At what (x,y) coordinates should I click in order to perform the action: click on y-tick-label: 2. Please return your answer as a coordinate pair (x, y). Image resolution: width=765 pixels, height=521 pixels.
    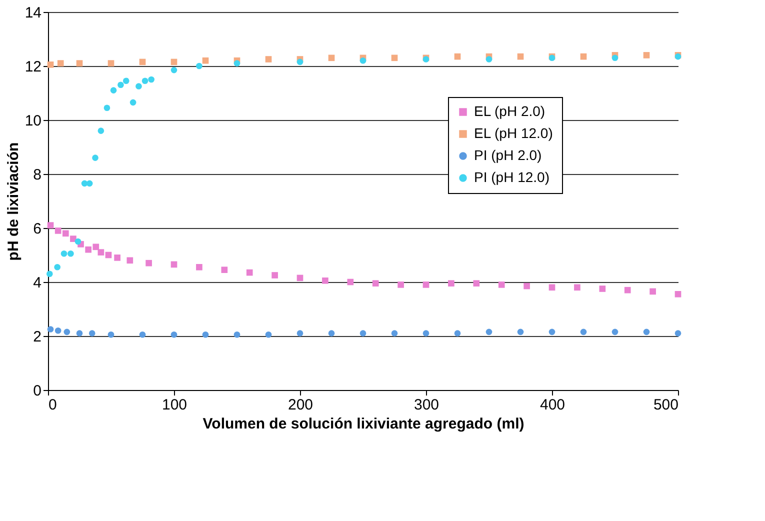
    Looking at the image, I should click on (37, 337).